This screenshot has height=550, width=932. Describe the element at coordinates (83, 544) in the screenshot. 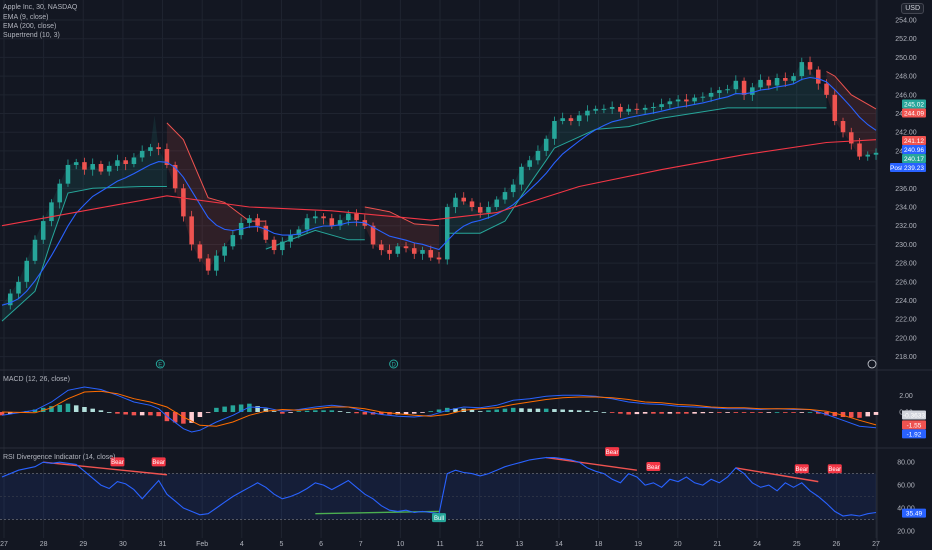

I see `time-tick-label: 29` at that location.